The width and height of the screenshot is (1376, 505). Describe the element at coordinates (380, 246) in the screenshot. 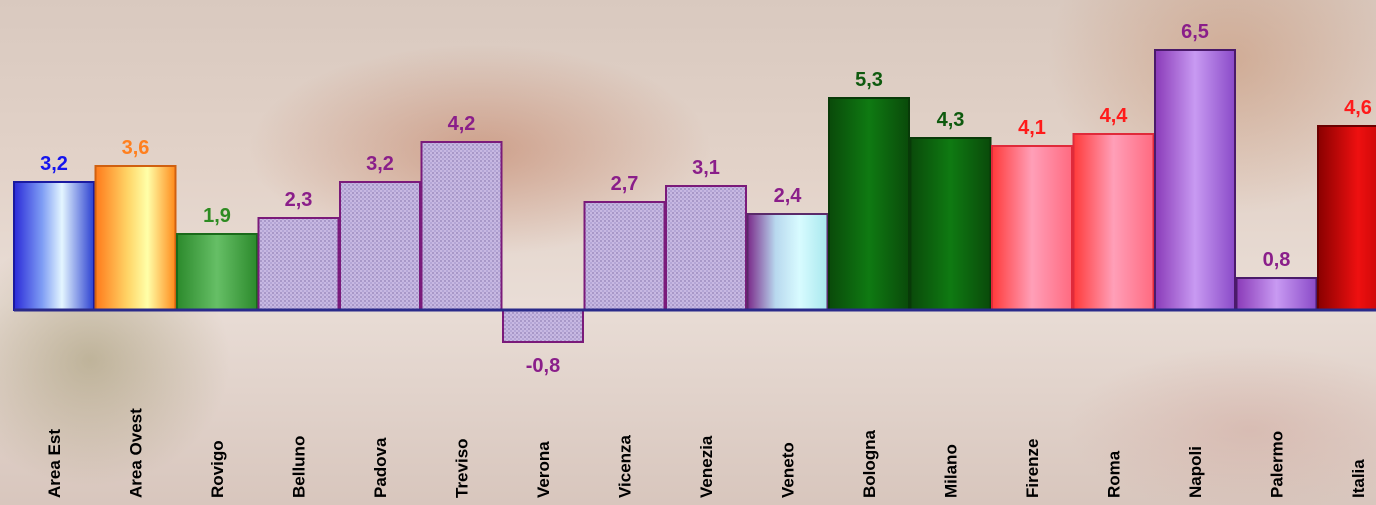

I see `bar-padova` at that location.